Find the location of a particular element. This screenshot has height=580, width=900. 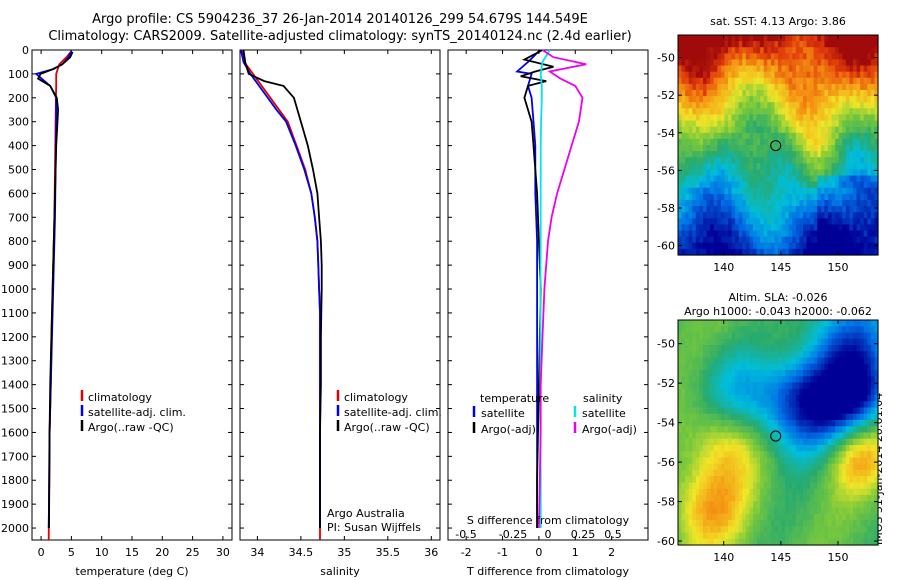

annotation-text: PI: Susan Wijffels is located at coordinates (374, 527).